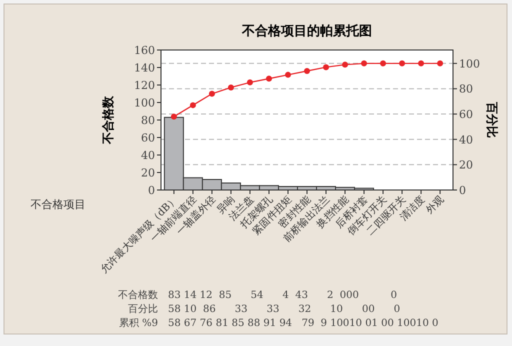  I want to click on y2-axis-title: 百分比, so click(492, 119).